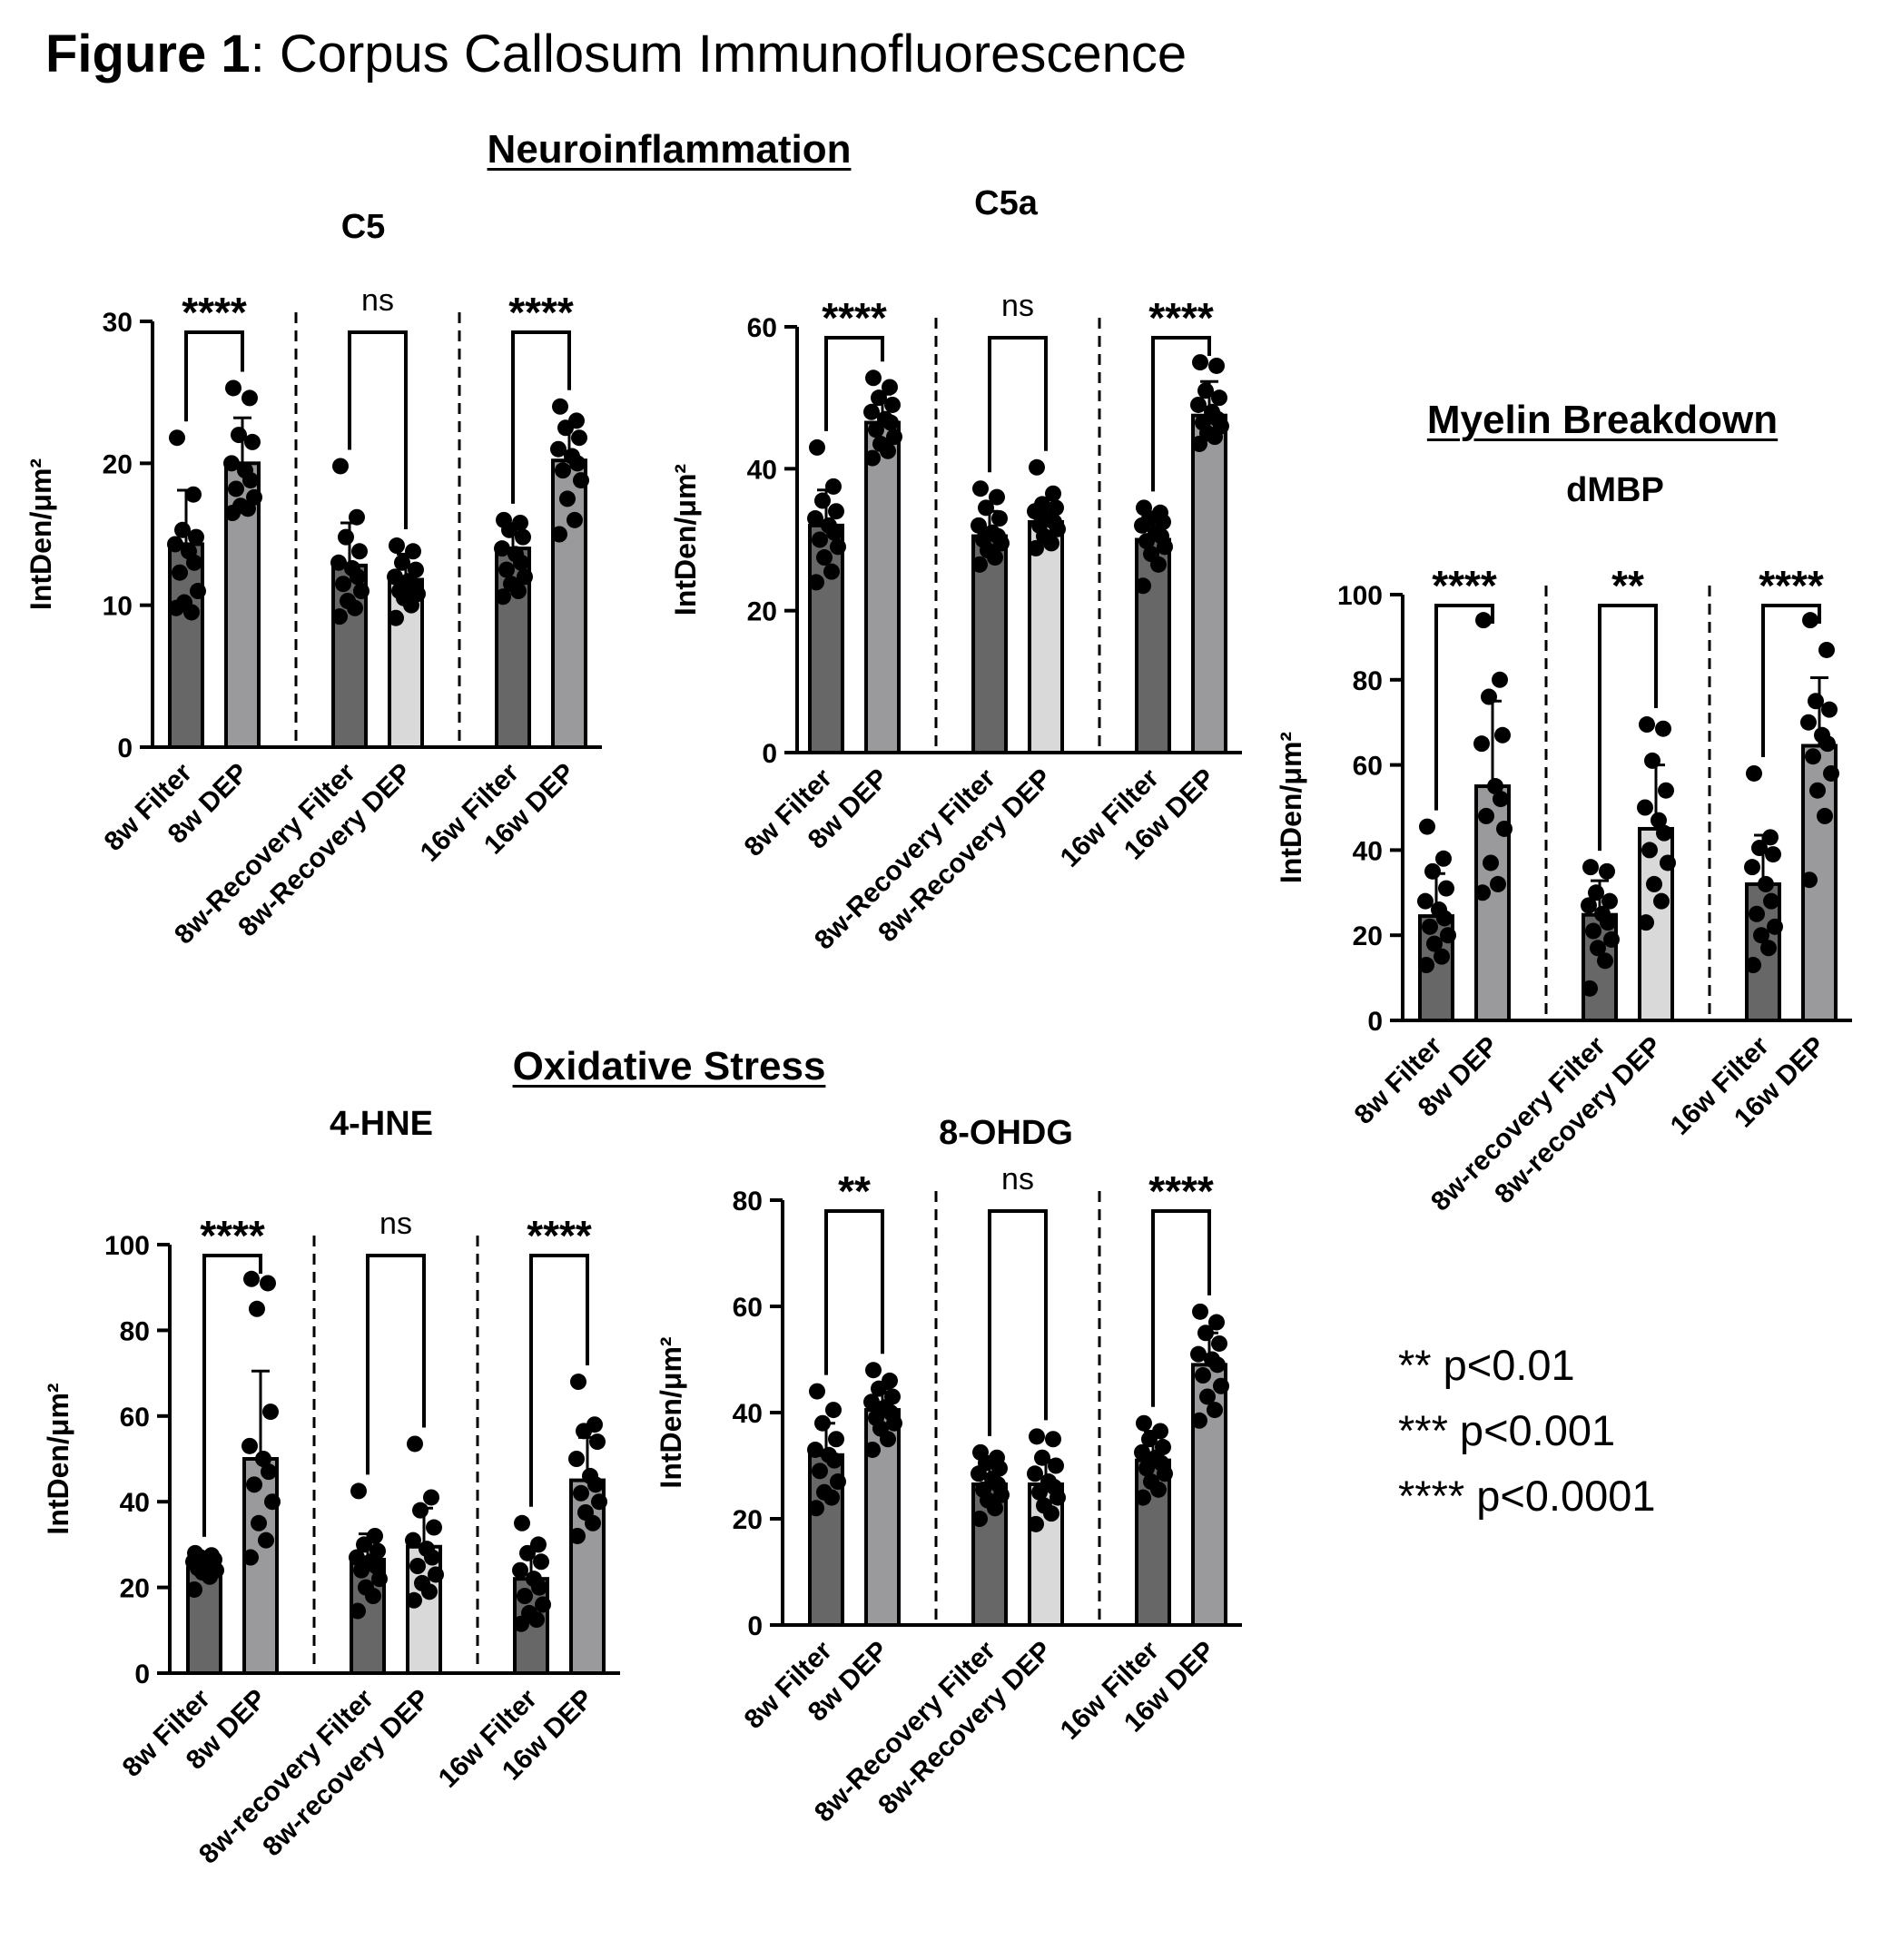 This screenshot has height=1960, width=1892. What do you see at coordinates (755, 1626) in the screenshot?
I see `chart-ohdg-ytick-label: 0` at bounding box center [755, 1626].